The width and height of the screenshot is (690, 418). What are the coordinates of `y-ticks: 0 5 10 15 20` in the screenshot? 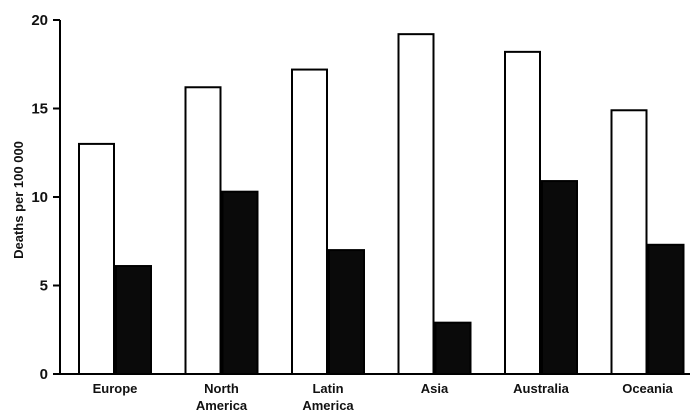 It's located at (45, 197).